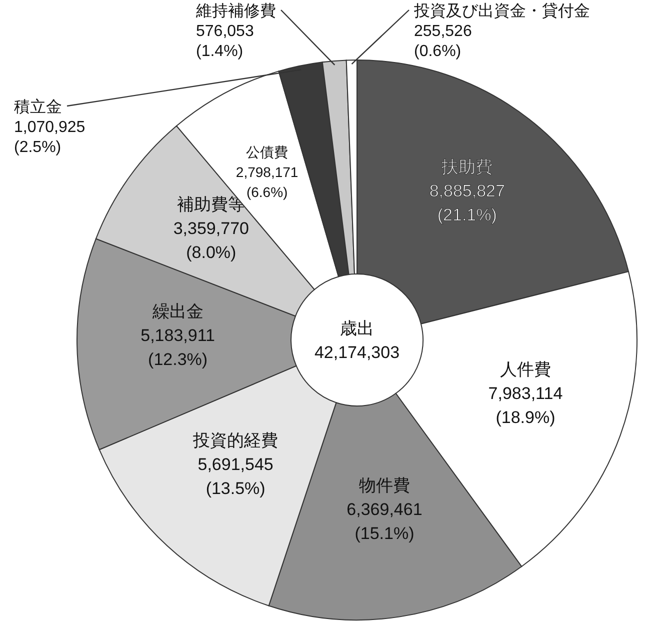  I want to click on data-label: 5,691,545 (13.5%), so click(236, 476).